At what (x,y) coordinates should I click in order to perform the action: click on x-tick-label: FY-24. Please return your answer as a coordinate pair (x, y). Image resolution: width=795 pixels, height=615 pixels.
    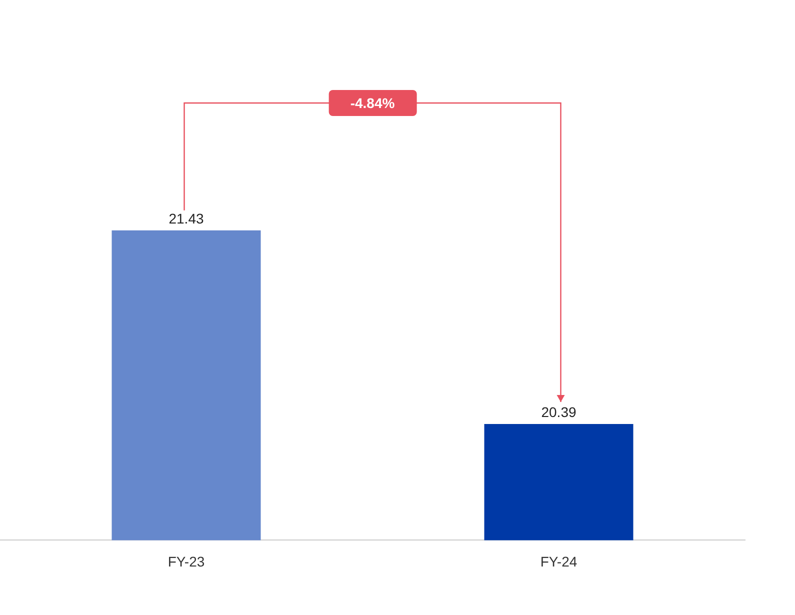
    Looking at the image, I should click on (559, 561).